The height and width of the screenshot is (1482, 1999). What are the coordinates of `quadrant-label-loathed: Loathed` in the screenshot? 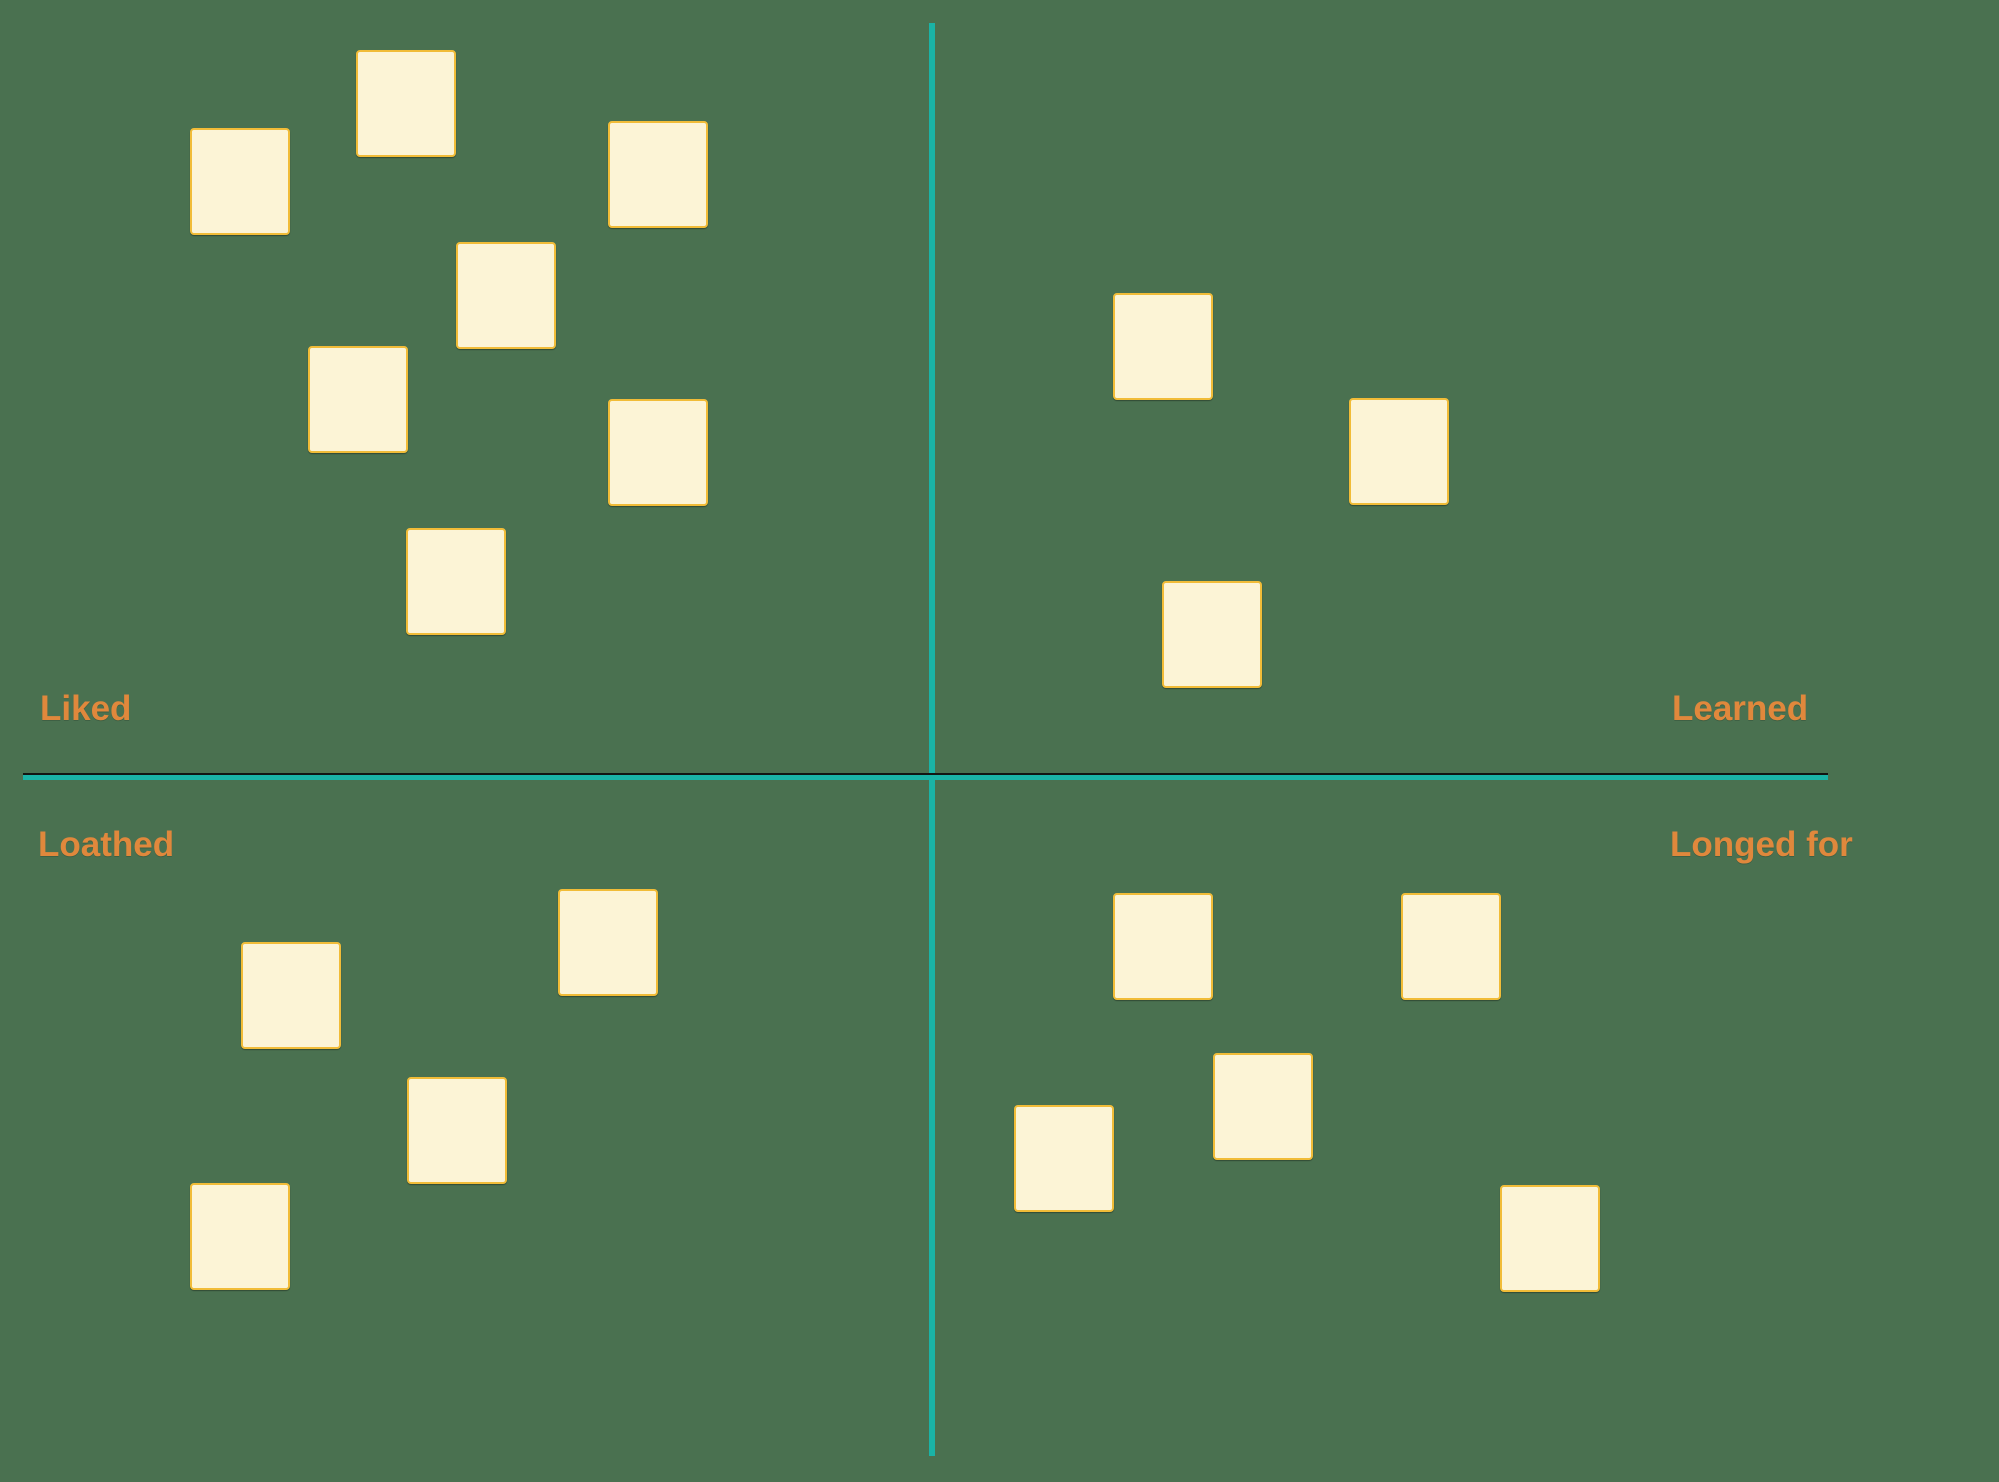 It's located at (106, 844).